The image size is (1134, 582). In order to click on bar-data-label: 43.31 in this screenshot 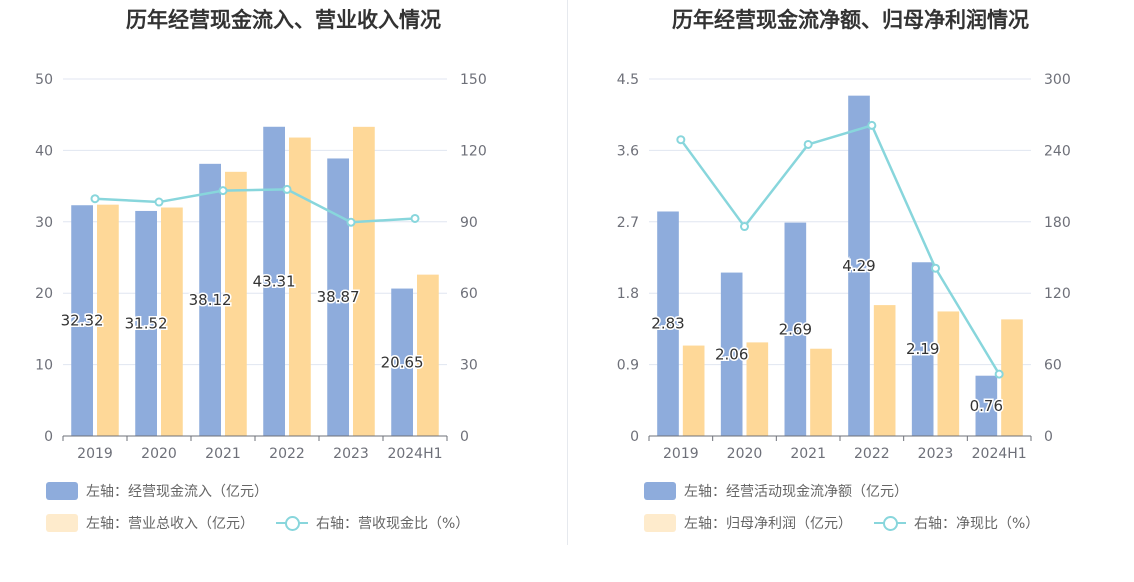, I will do `click(274, 281)`.